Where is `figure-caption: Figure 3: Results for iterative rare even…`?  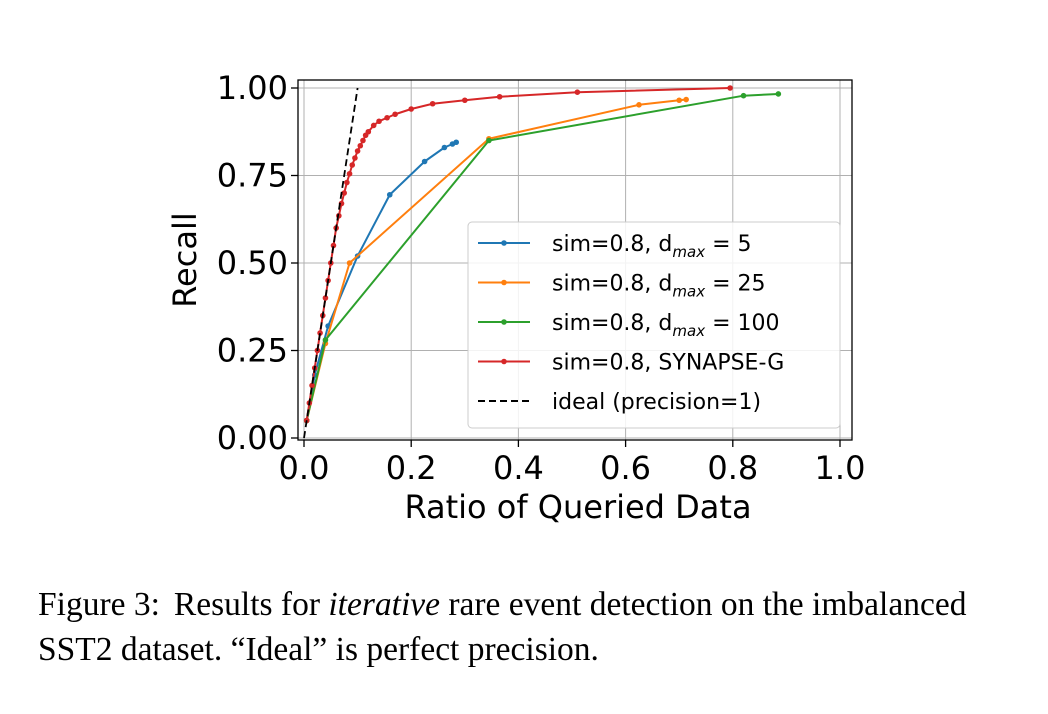
figure-caption: Figure 3: Results for iterative rare even… is located at coordinates (528, 627).